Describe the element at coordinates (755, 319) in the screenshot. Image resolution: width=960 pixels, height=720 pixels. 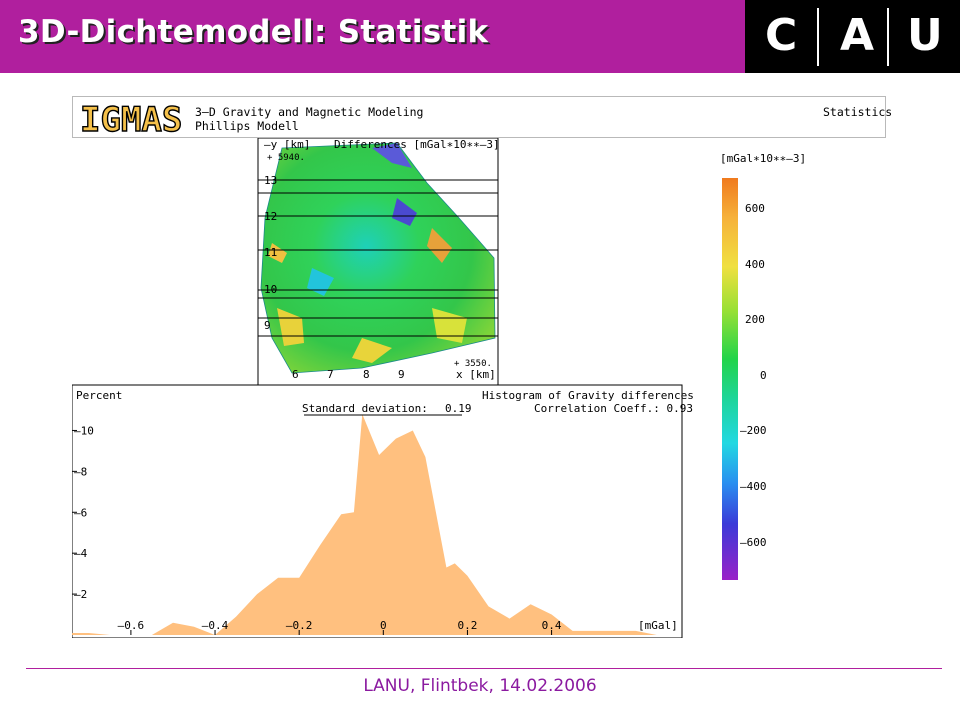
I see `colorbar-tick: 200` at that location.